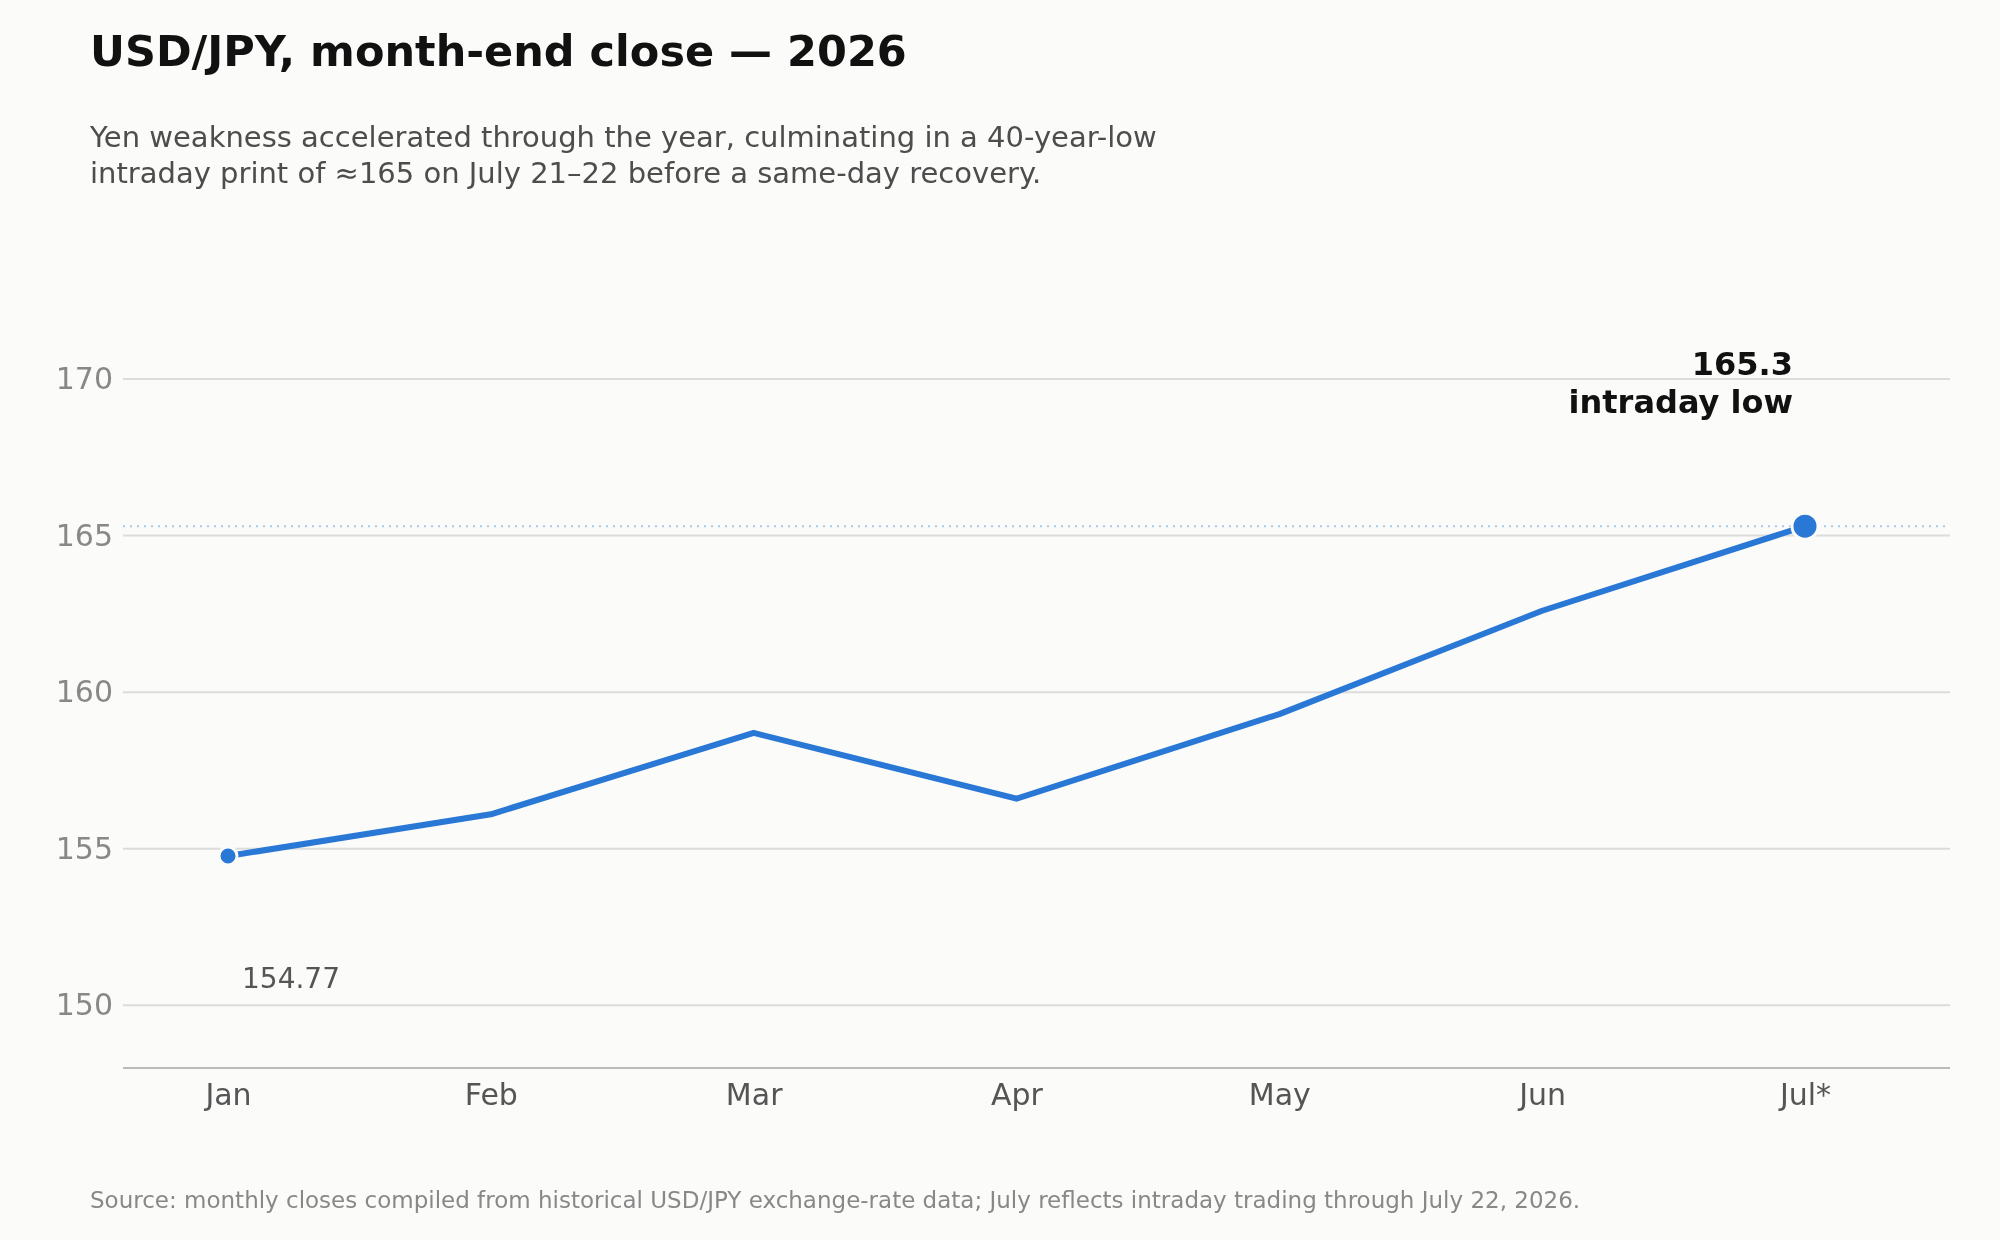 The height and width of the screenshot is (1240, 2000). What do you see at coordinates (1279, 1095) in the screenshot?
I see `x-tick-label: May` at bounding box center [1279, 1095].